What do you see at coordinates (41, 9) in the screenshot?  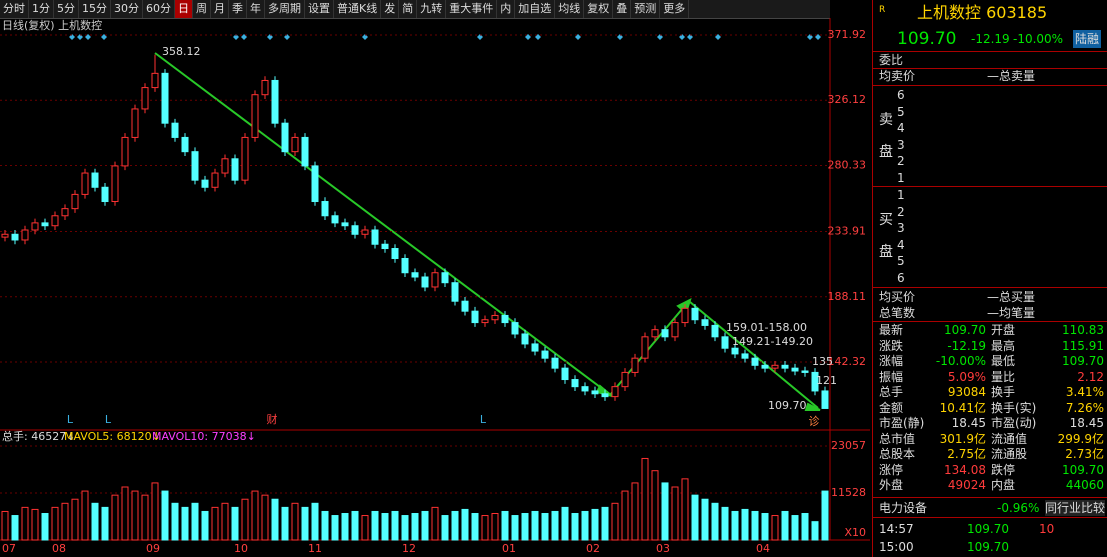 I see `toolbar-button: 1分` at bounding box center [41, 9].